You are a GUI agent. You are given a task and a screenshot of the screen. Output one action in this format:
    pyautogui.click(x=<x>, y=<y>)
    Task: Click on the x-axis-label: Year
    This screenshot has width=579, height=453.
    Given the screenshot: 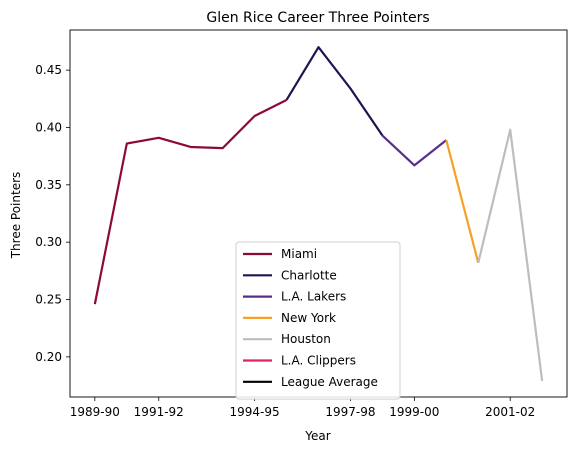 What is the action you would take?
    pyautogui.click(x=317, y=436)
    